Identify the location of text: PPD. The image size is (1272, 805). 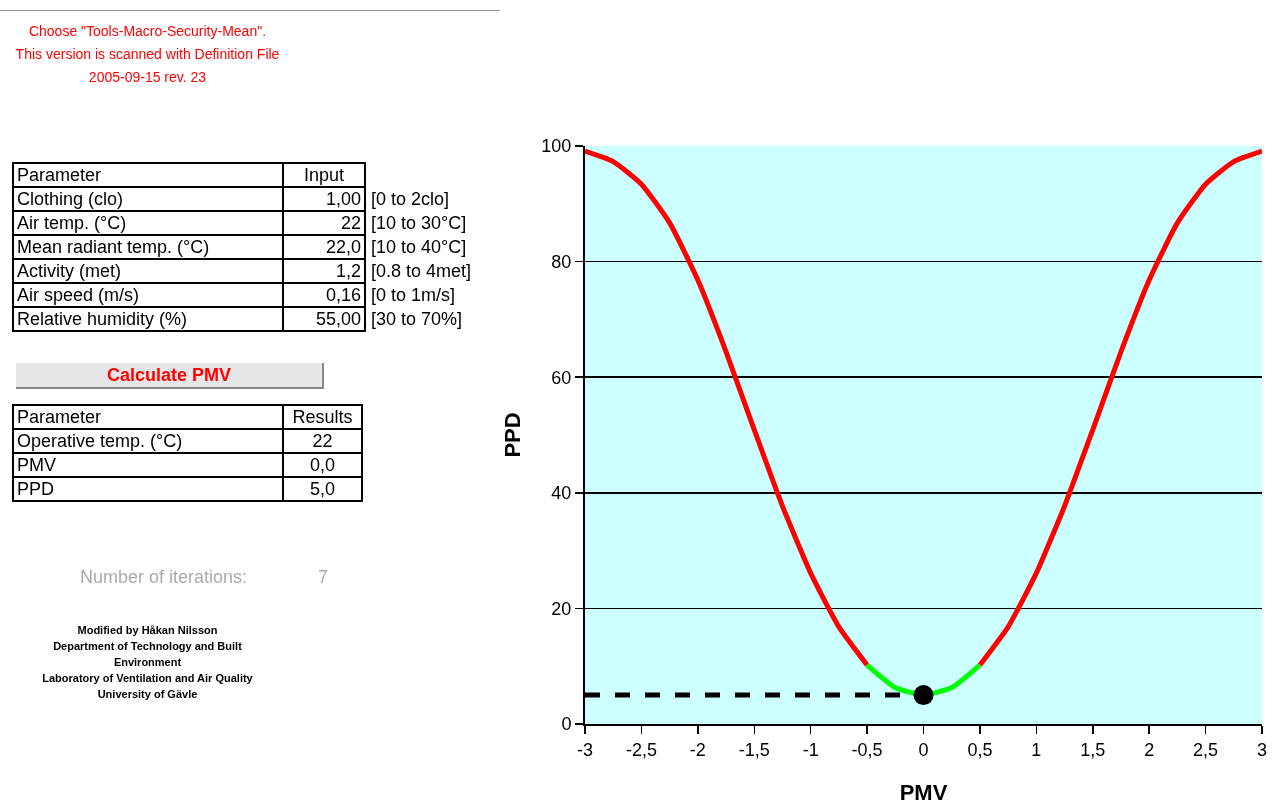
(148, 489).